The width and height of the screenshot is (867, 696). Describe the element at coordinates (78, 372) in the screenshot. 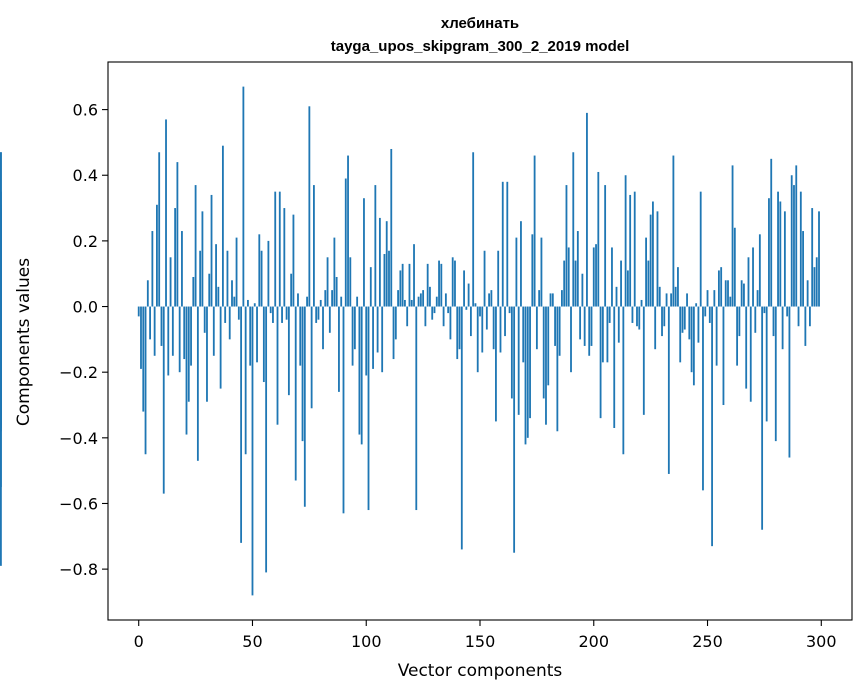

I see `y-tick-label: −0.2` at that location.